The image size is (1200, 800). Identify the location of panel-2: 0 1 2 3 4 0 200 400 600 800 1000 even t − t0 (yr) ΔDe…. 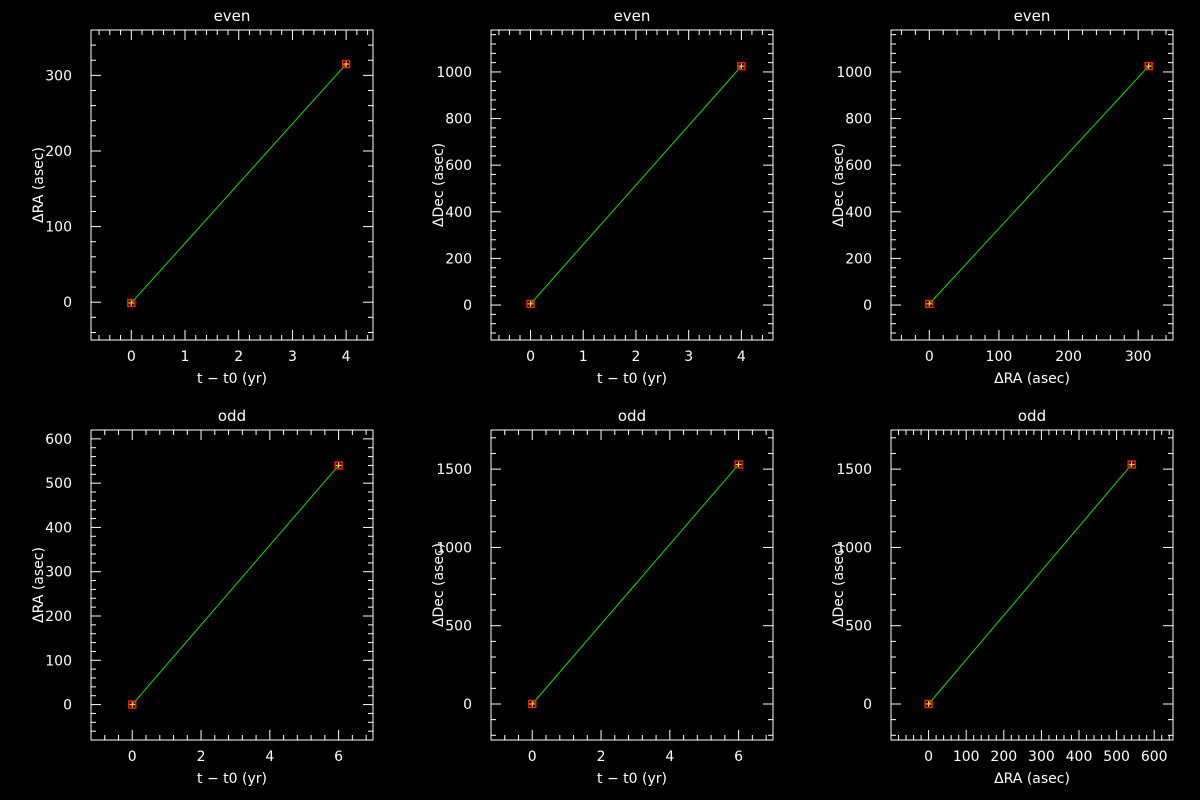
(602, 197).